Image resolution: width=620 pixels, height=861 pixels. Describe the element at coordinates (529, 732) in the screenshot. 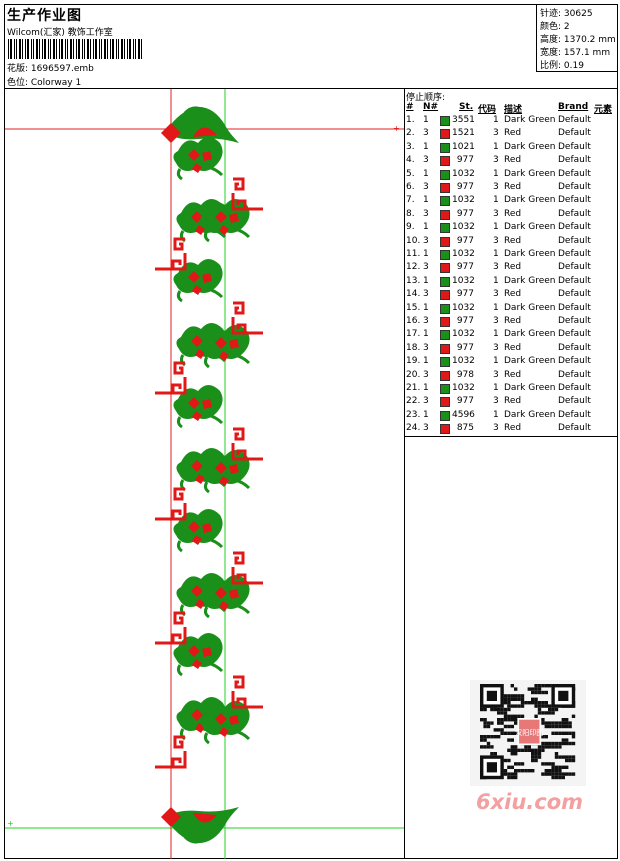

I see `qr-badge-text: 汉阳印图` at that location.